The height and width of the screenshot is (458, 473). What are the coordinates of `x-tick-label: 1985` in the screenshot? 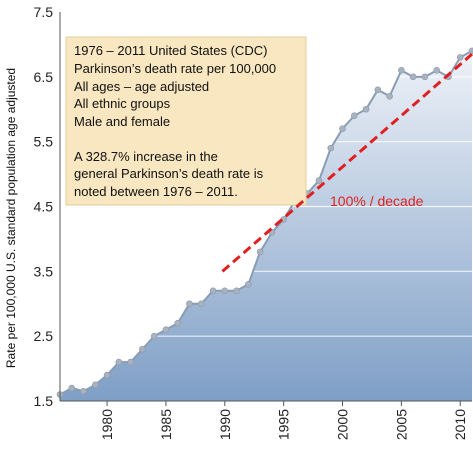 It's located at (166, 424).